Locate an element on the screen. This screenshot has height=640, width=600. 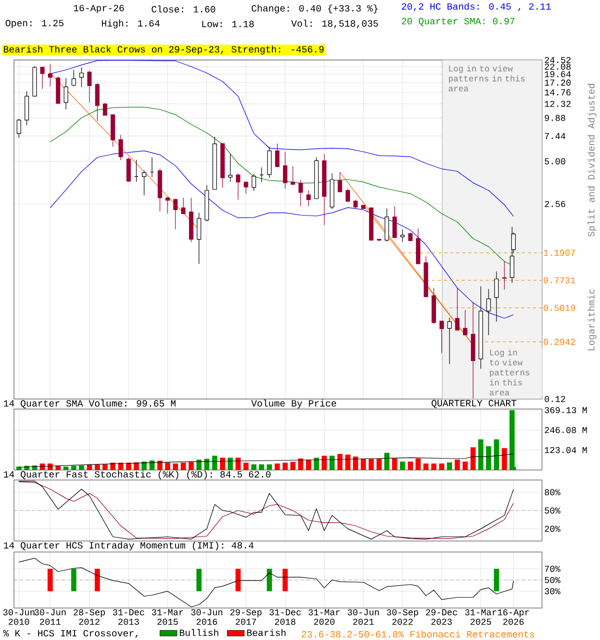
y-tick-label: 14.76 is located at coordinates (557, 92).